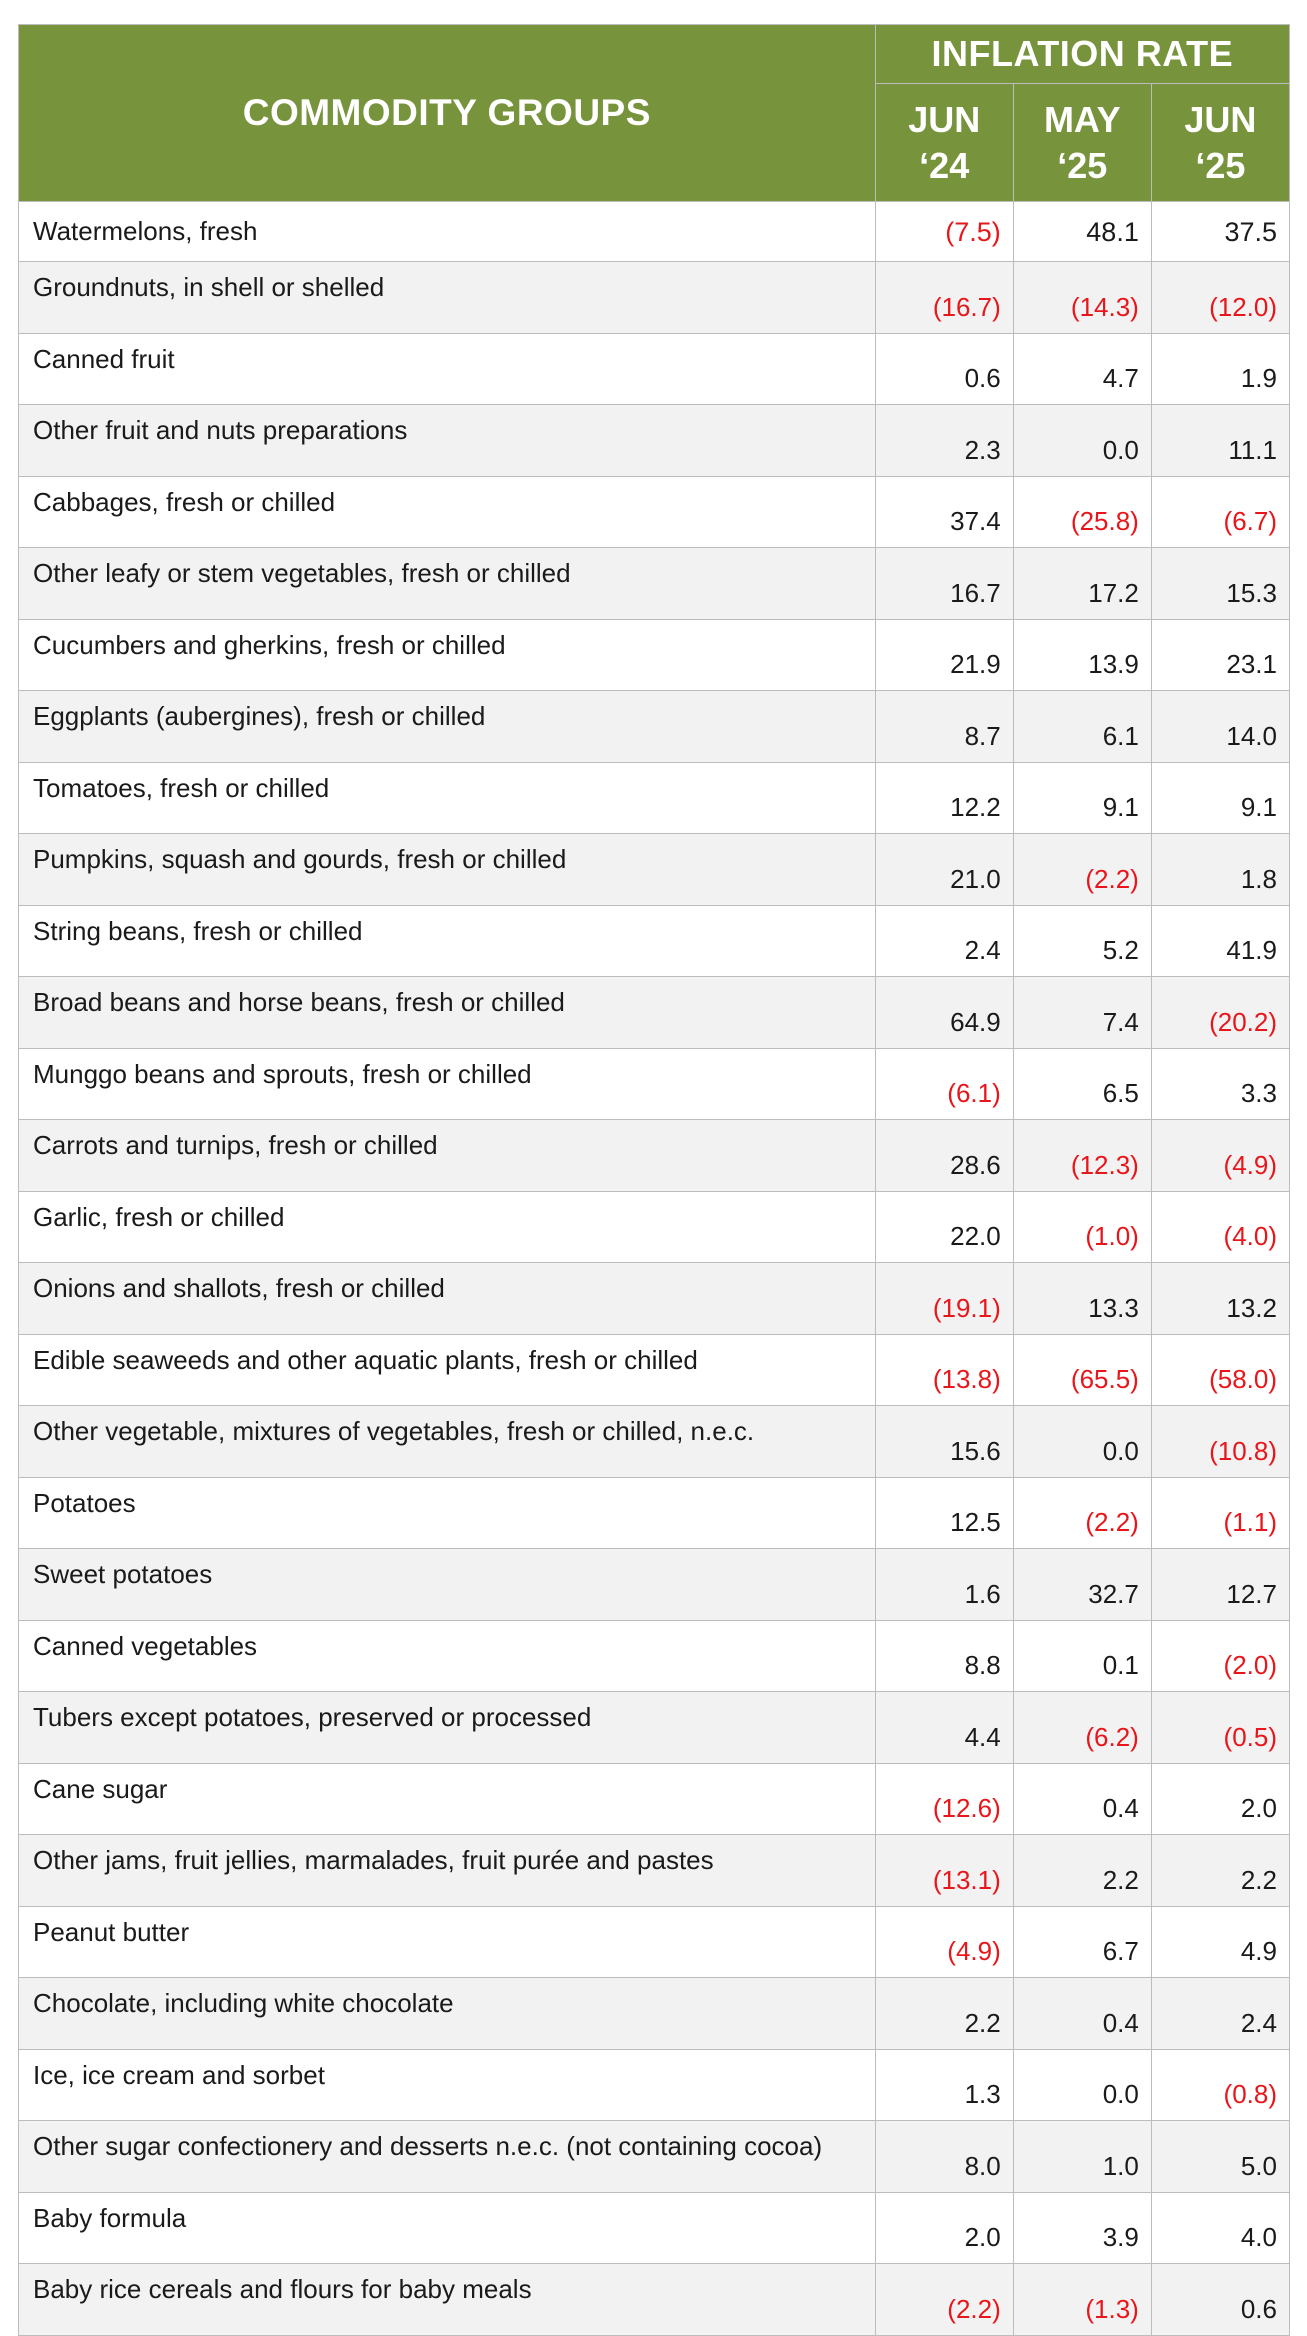 This screenshot has height=2336, width=1307. What do you see at coordinates (944, 368) in the screenshot?
I see `value-jun-24: 0.6` at bounding box center [944, 368].